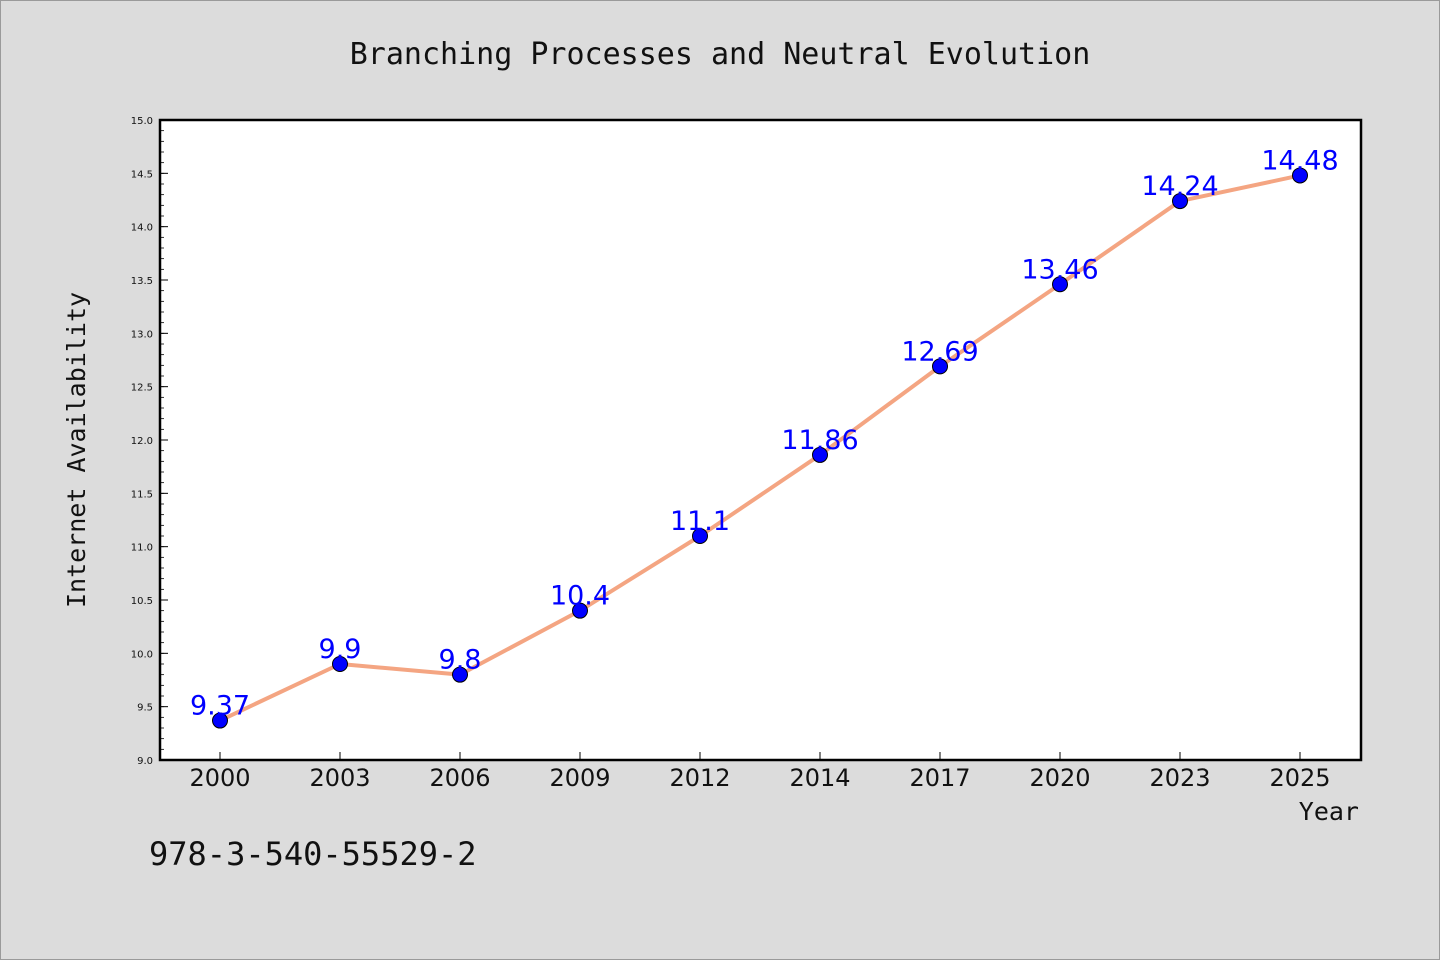 This screenshot has width=1440, height=960. I want to click on x-axis-label: Year, so click(1329, 811).